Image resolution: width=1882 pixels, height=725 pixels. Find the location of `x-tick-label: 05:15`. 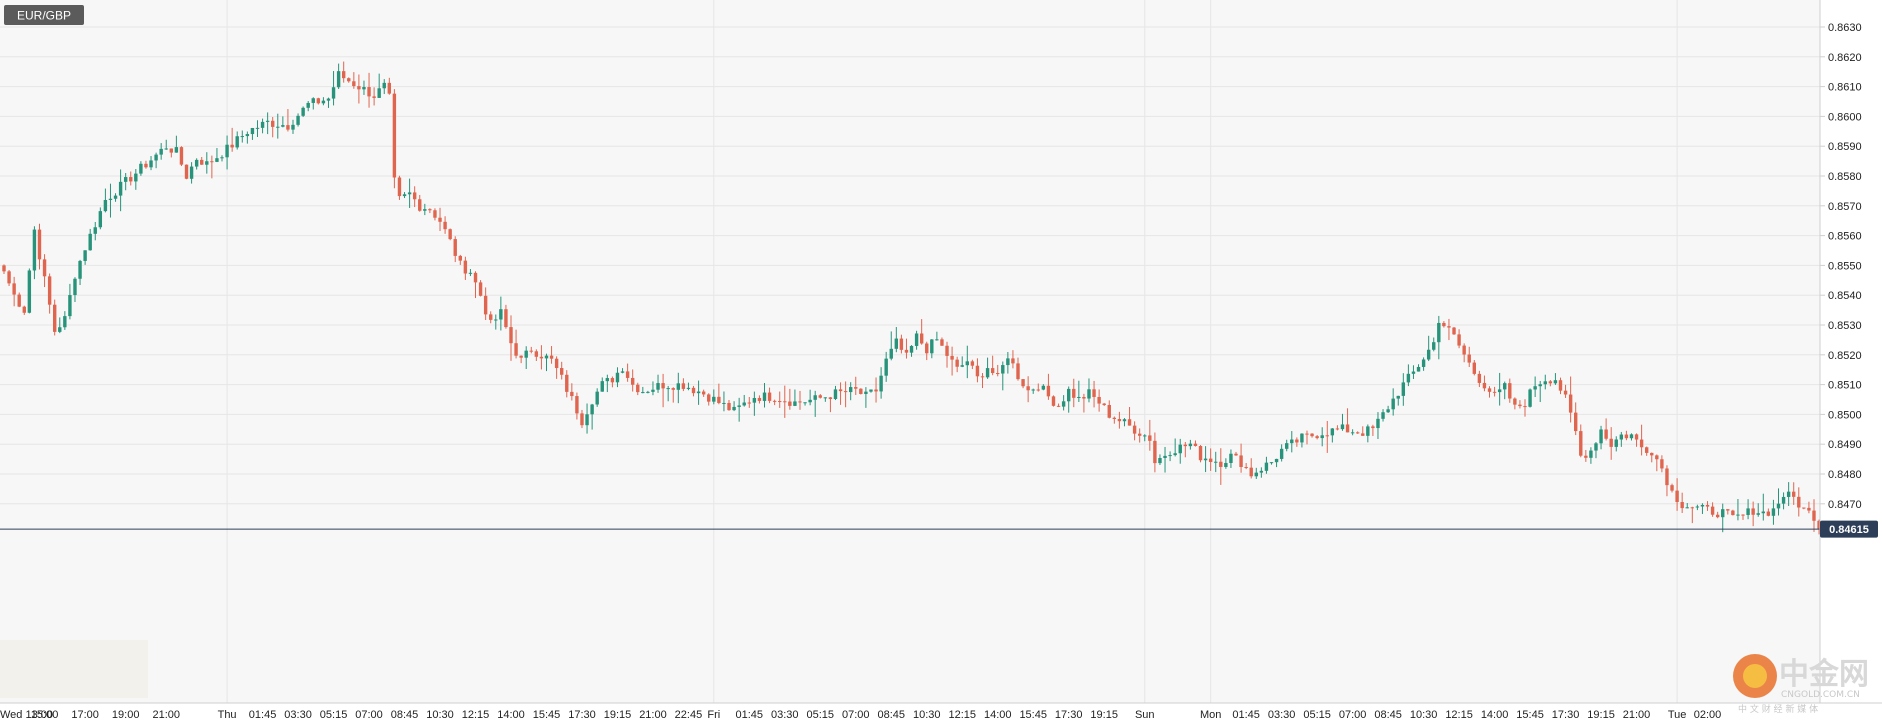

x-tick-label: 05:15 is located at coordinates (334, 715).